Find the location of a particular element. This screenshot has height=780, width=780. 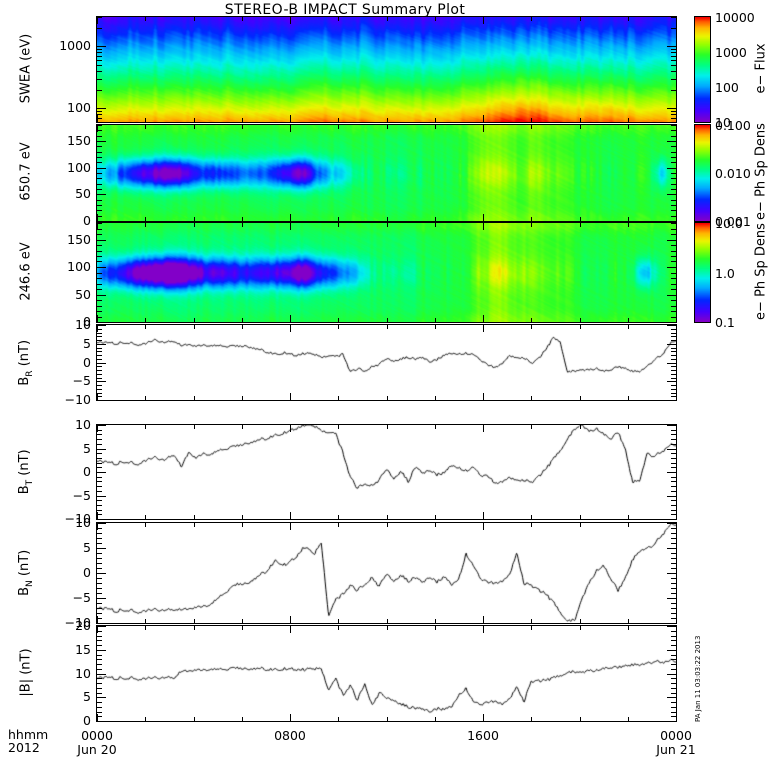

y-tick-label-pa650: 150 is located at coordinates (79, 140).